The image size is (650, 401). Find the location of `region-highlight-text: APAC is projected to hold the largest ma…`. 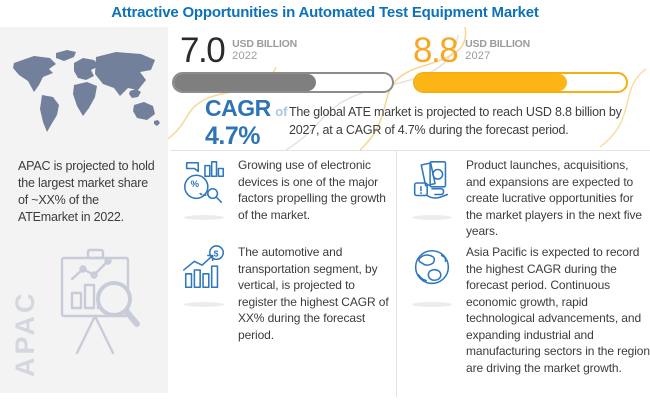

region-highlight-text: APAC is projected to hold the largest ma… is located at coordinates (86, 191).